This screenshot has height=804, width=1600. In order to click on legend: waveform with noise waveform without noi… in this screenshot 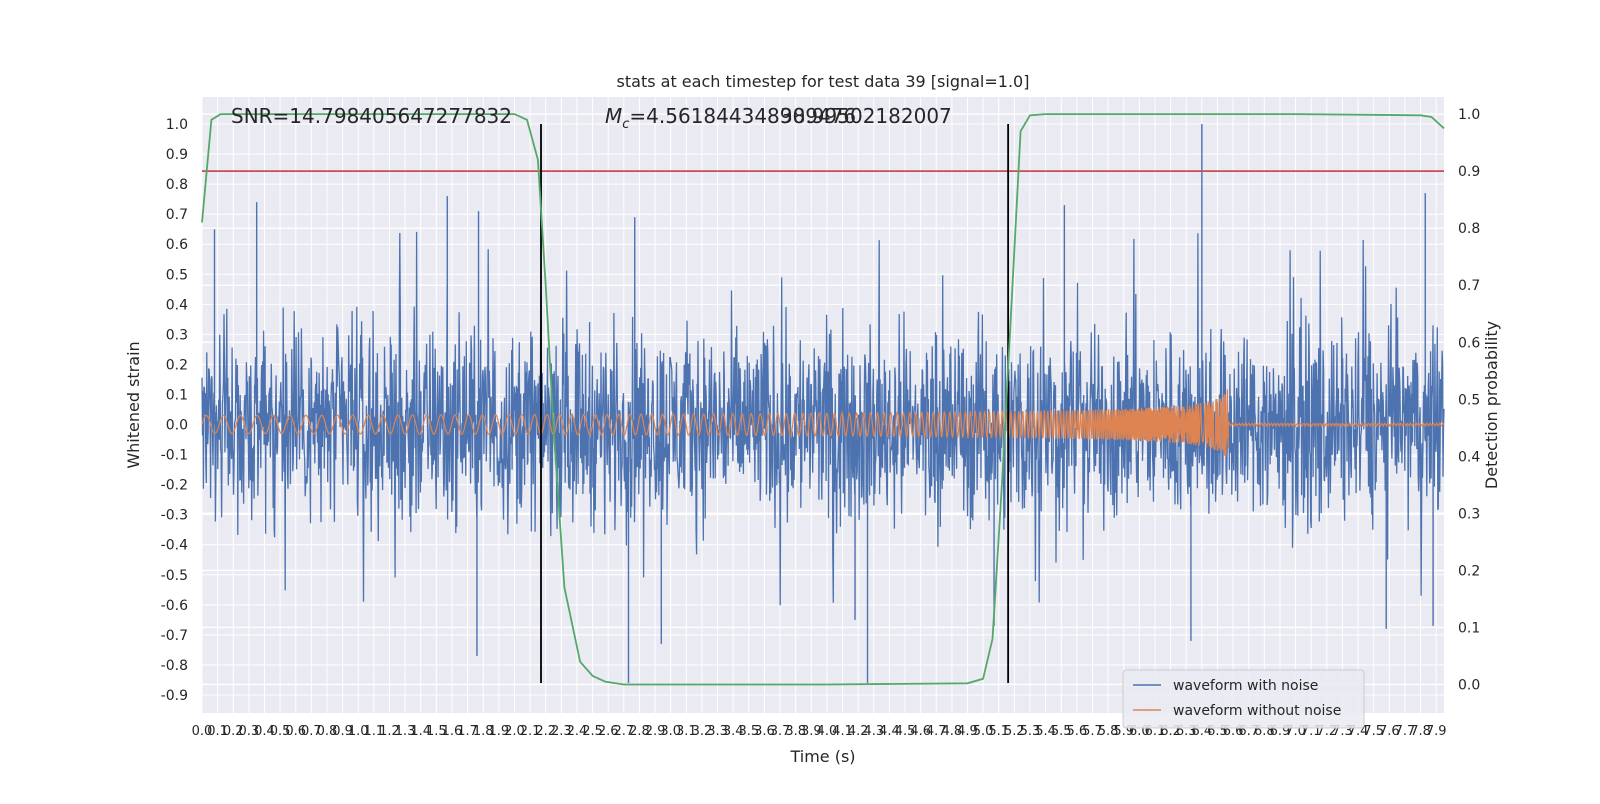, I will do `click(1243, 699)`.